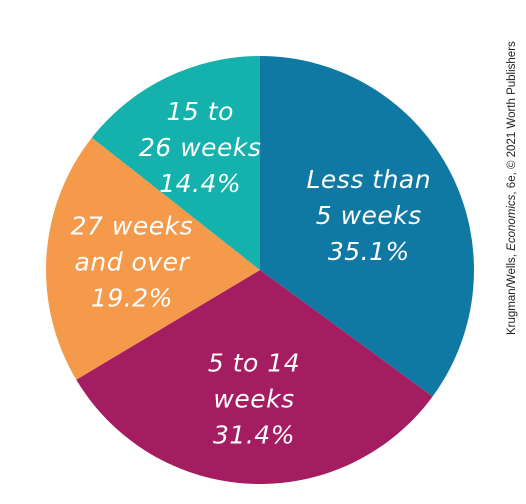  I want to click on slice-label-line: 35.1%, so click(369, 251).